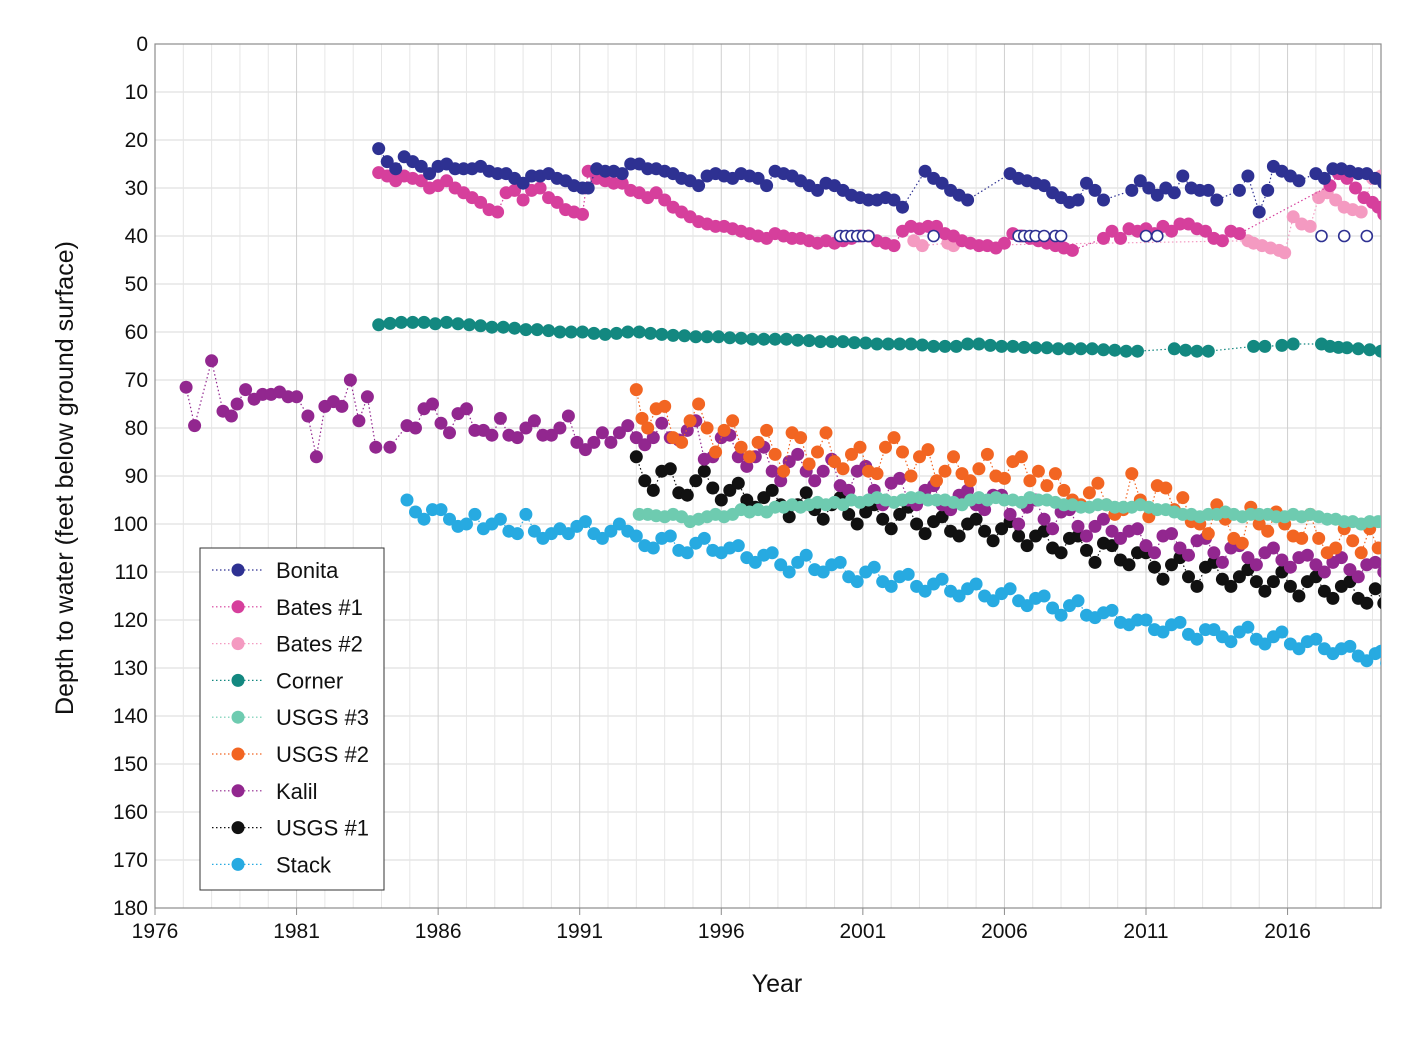 This screenshot has height=1048, width=1408. I want to click on y-tick-label: 150, so click(130, 764).